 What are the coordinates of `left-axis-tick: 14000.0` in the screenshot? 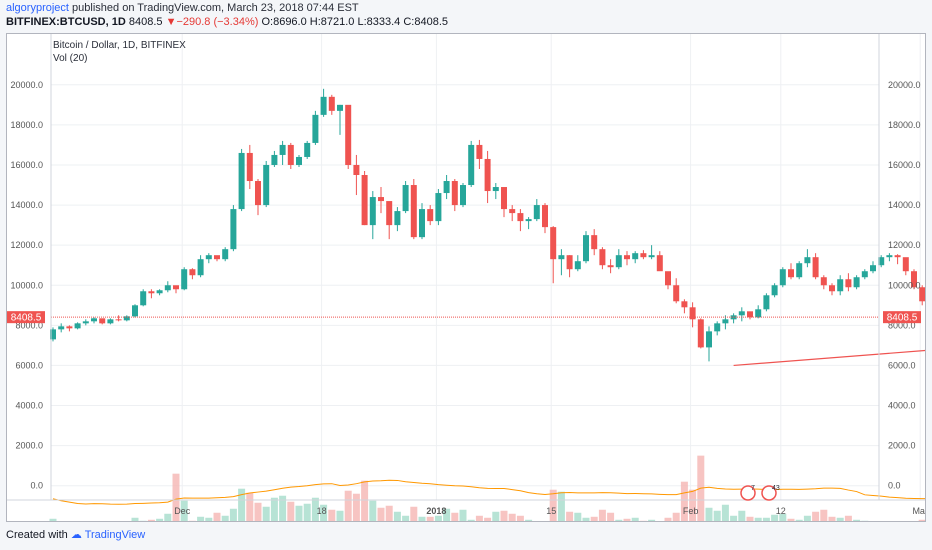 It's located at (26, 205).